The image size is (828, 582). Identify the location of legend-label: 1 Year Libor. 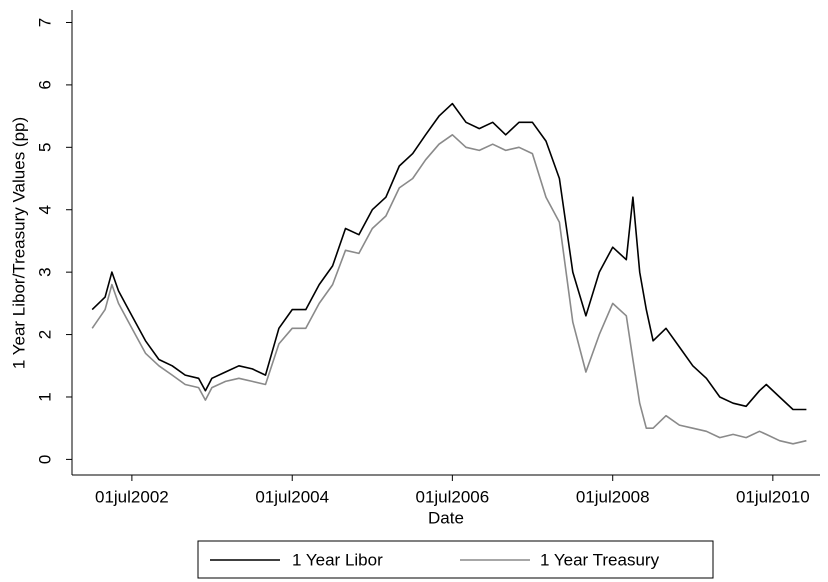
(337, 559).